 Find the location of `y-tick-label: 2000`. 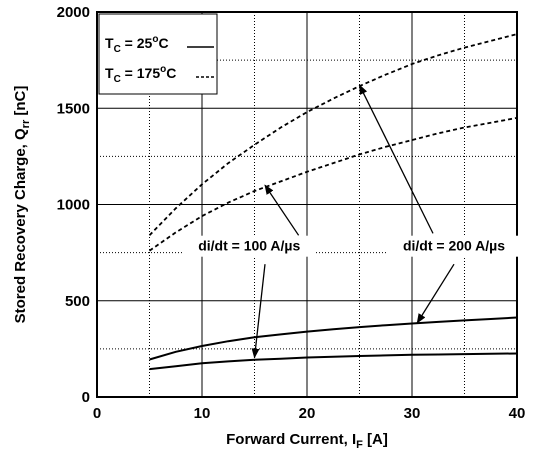

y-tick-label: 2000 is located at coordinates (73, 12).